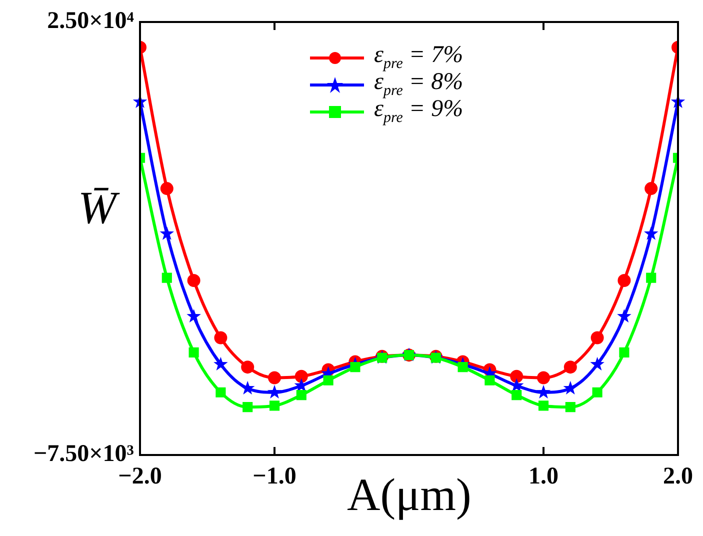 Image resolution: width=703 pixels, height=536 pixels. What do you see at coordinates (409, 494) in the screenshot?
I see `x-axis-title: A(μm)` at bounding box center [409, 494].